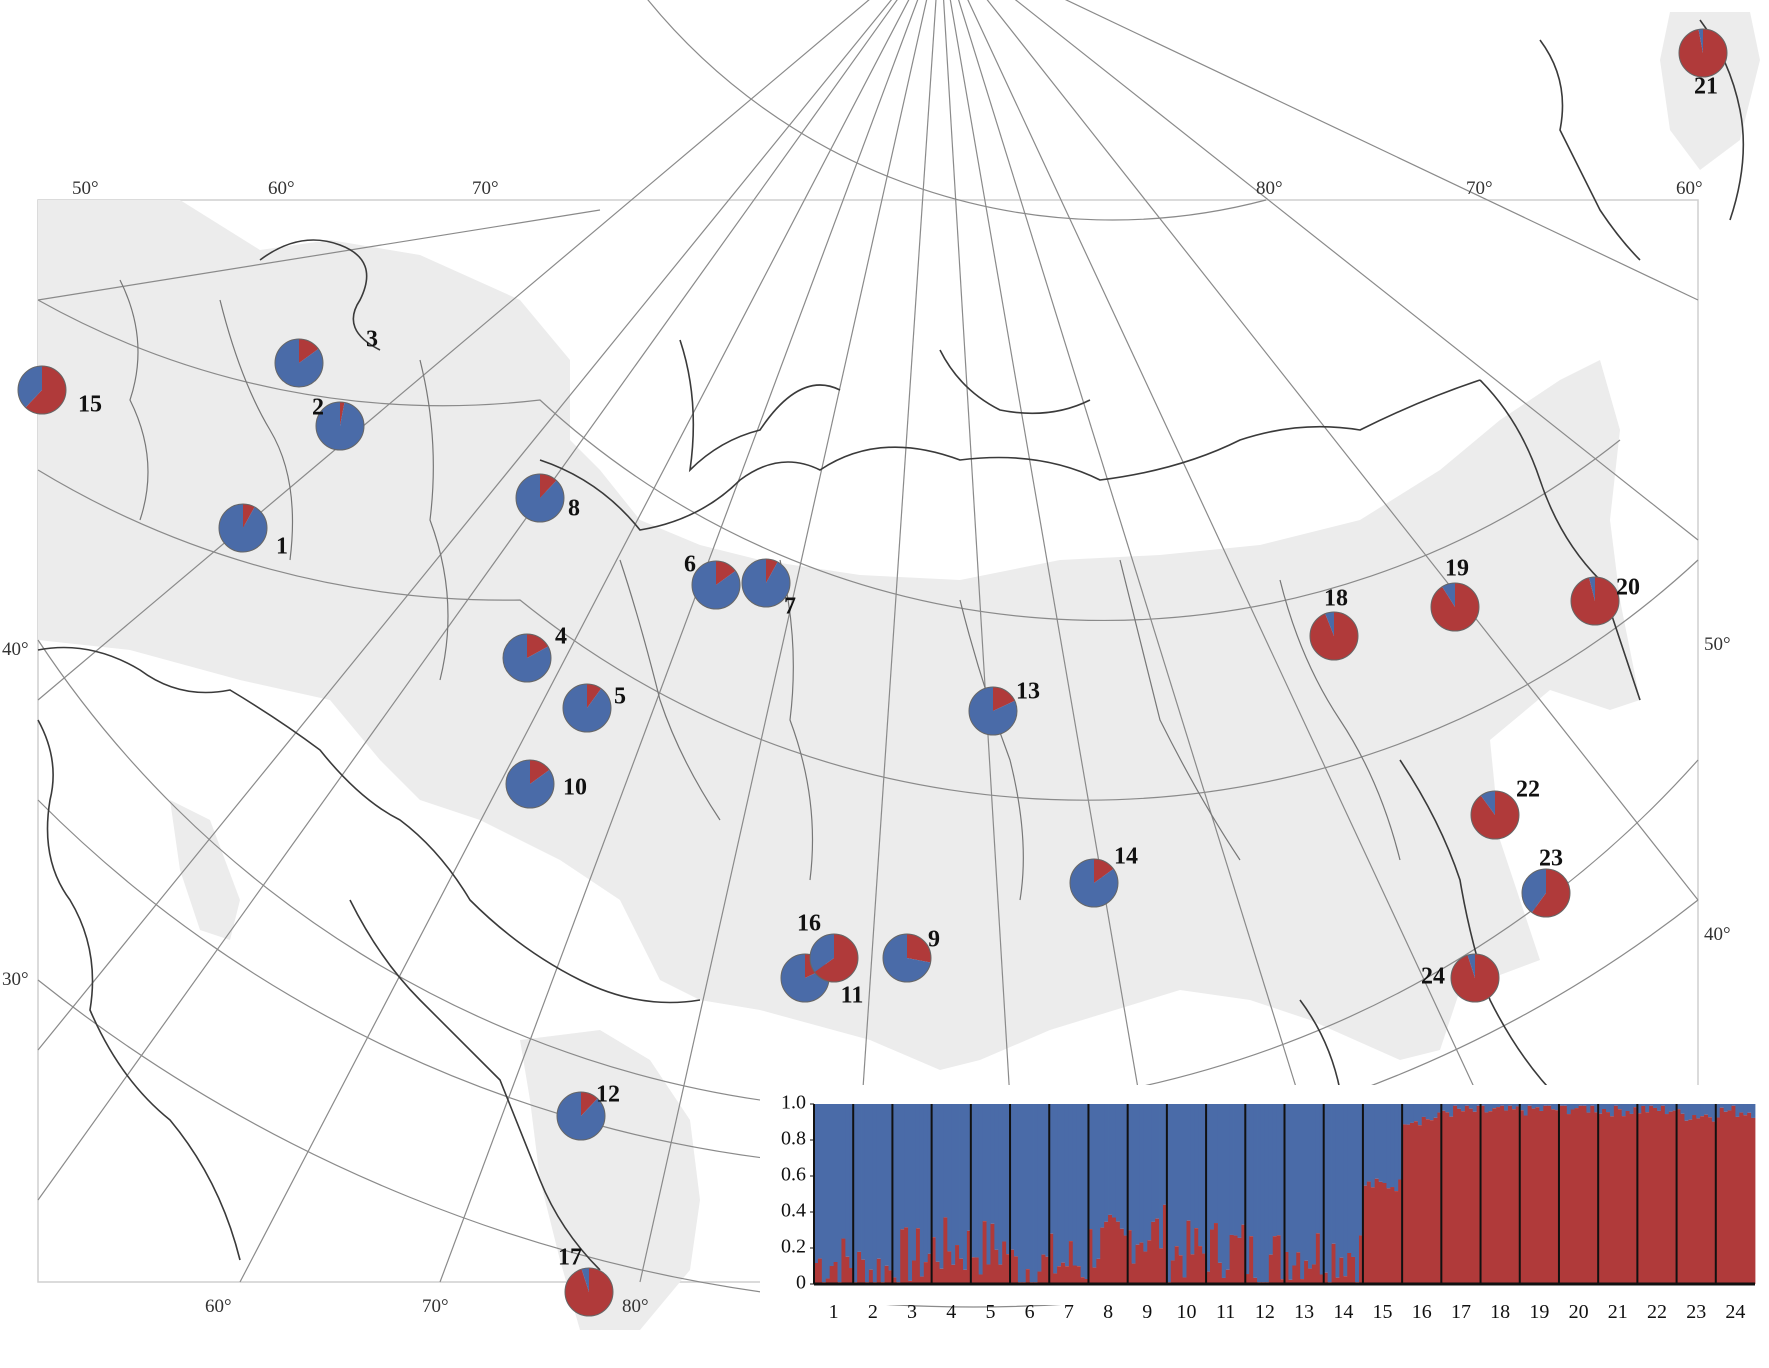  What do you see at coordinates (485, 188) in the screenshot?
I see `coord-label: 70°` at bounding box center [485, 188].